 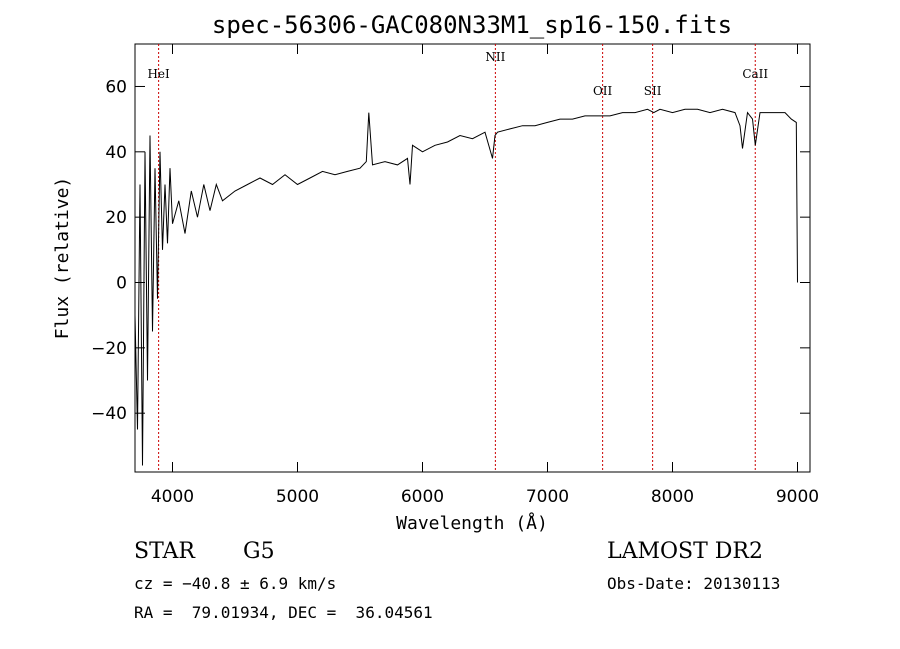 What do you see at coordinates (158, 74) in the screenshot?
I see `line-marker-label: HeI` at bounding box center [158, 74].